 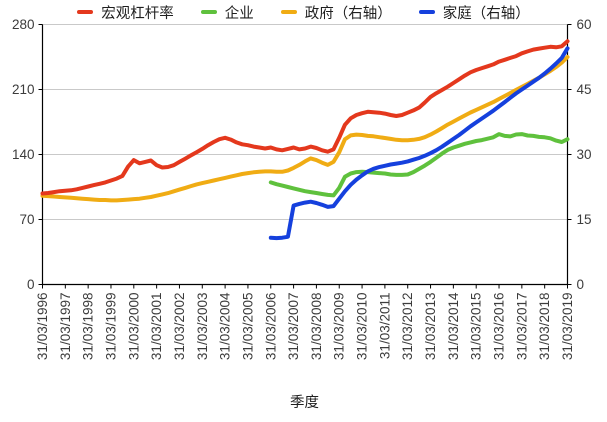 I want to click on legend-marker-macro, so click(x=85, y=12).